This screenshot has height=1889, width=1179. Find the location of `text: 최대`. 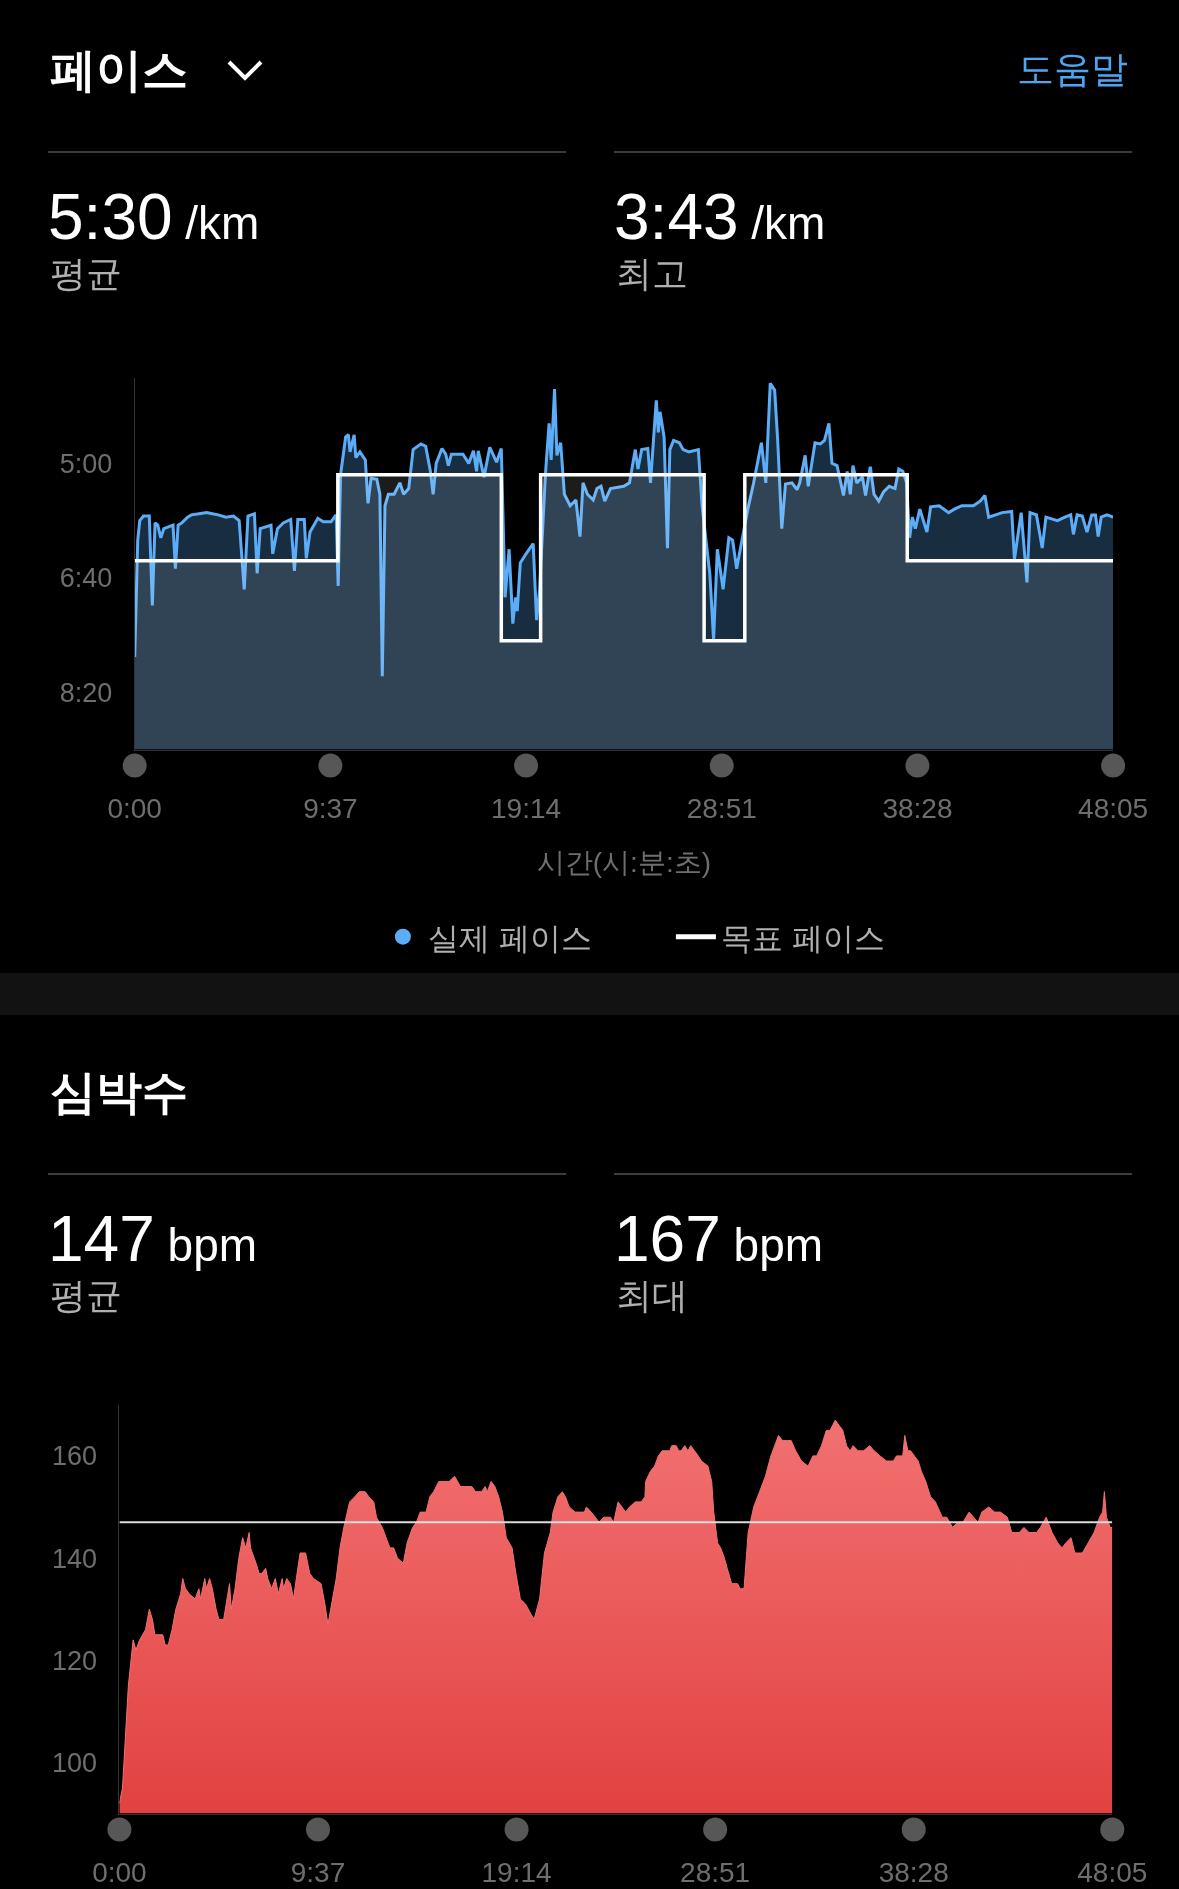

text: 최대 is located at coordinates (652, 1295).